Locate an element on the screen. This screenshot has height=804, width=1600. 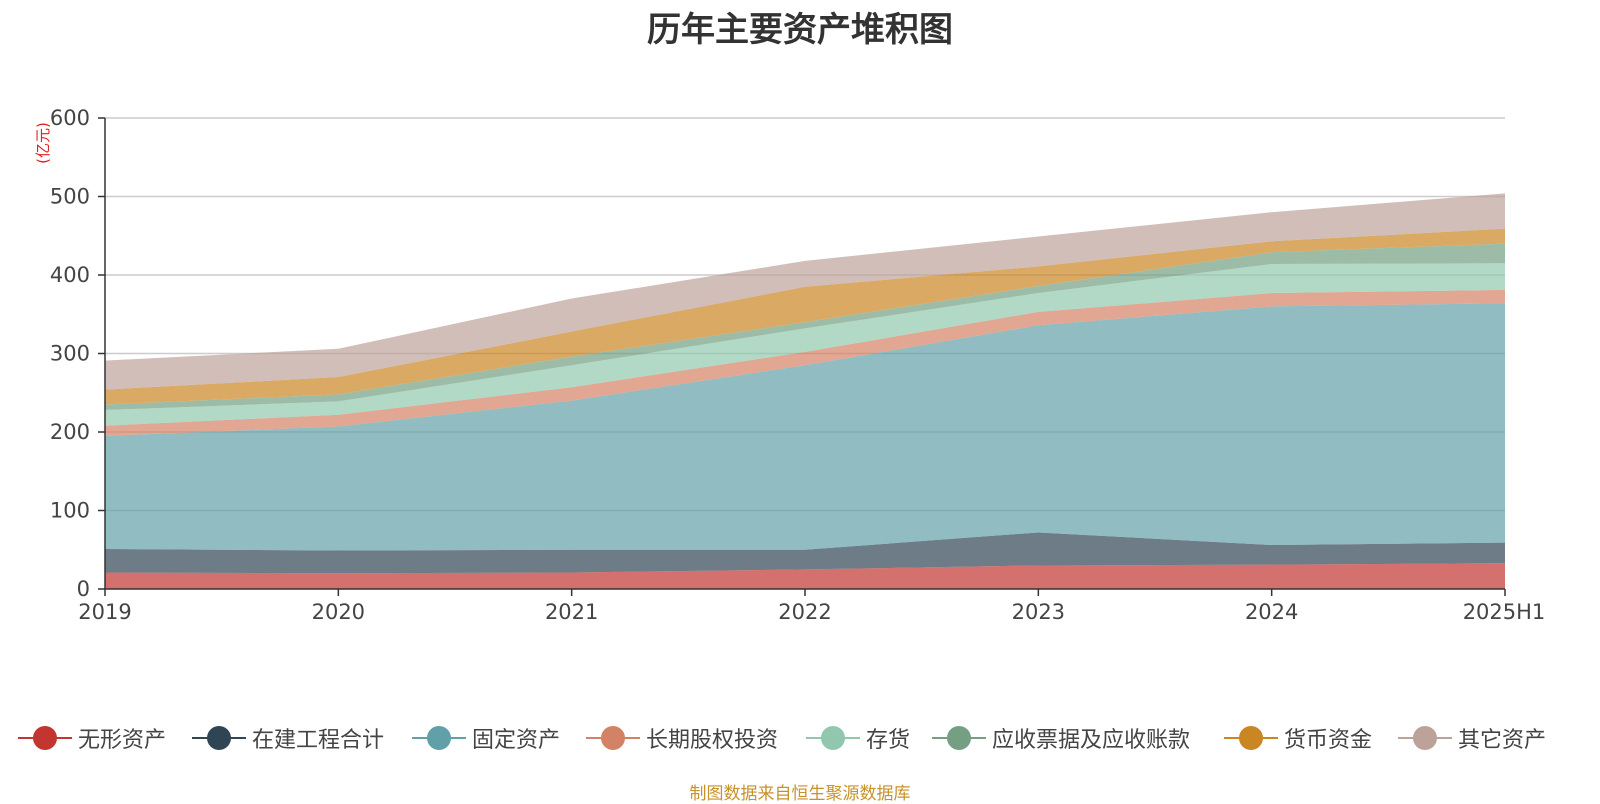
legend-item: 货币资金 is located at coordinates (1298, 738).